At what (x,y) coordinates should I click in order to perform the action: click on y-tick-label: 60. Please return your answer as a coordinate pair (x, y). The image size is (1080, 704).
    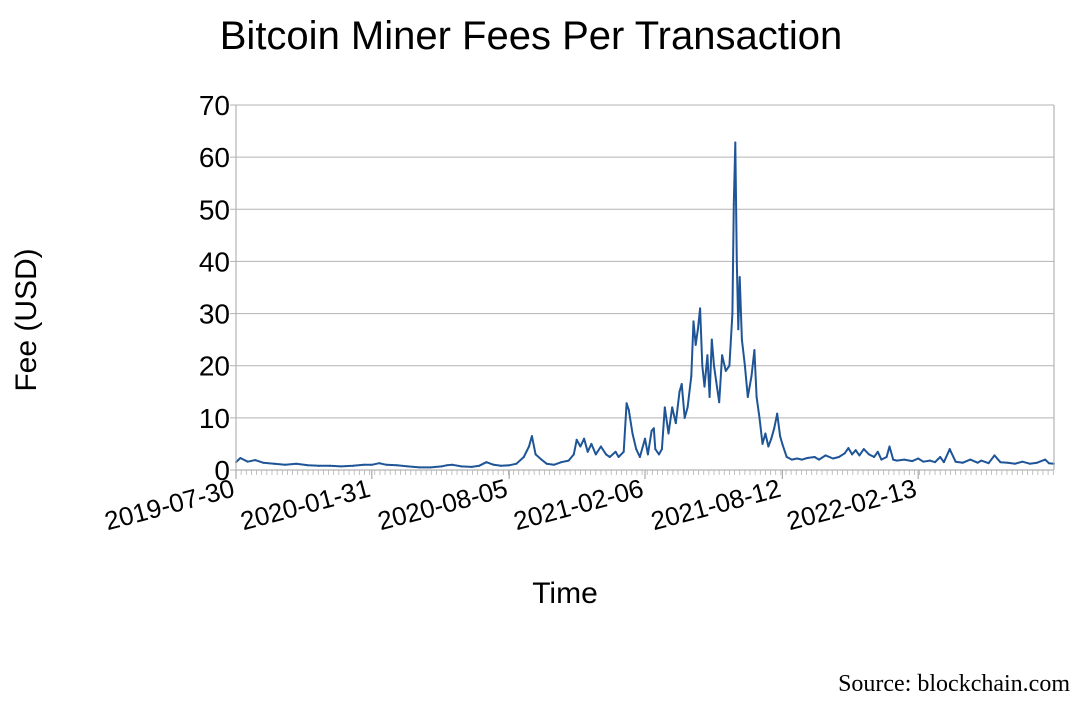
    Looking at the image, I should click on (214, 157).